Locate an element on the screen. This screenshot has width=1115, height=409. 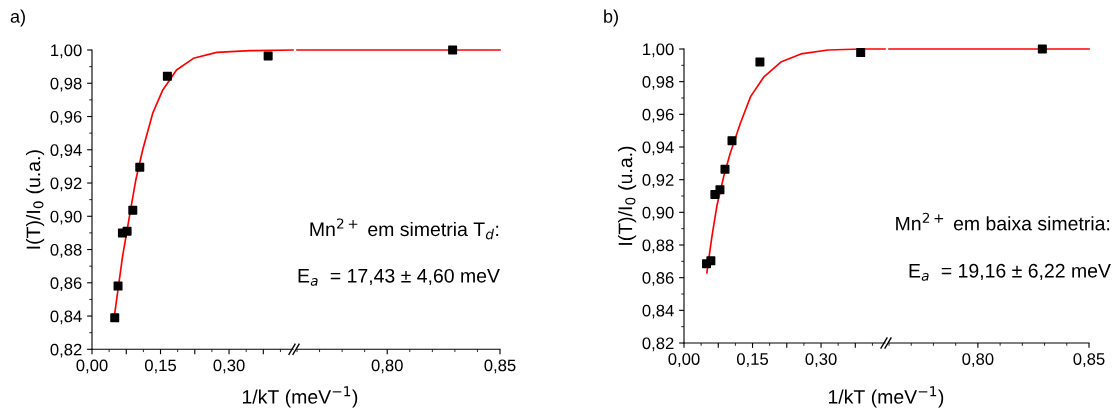
annotation: E$_{a}$ = 17,43 ± 4,60 meV is located at coordinates (399, 277).